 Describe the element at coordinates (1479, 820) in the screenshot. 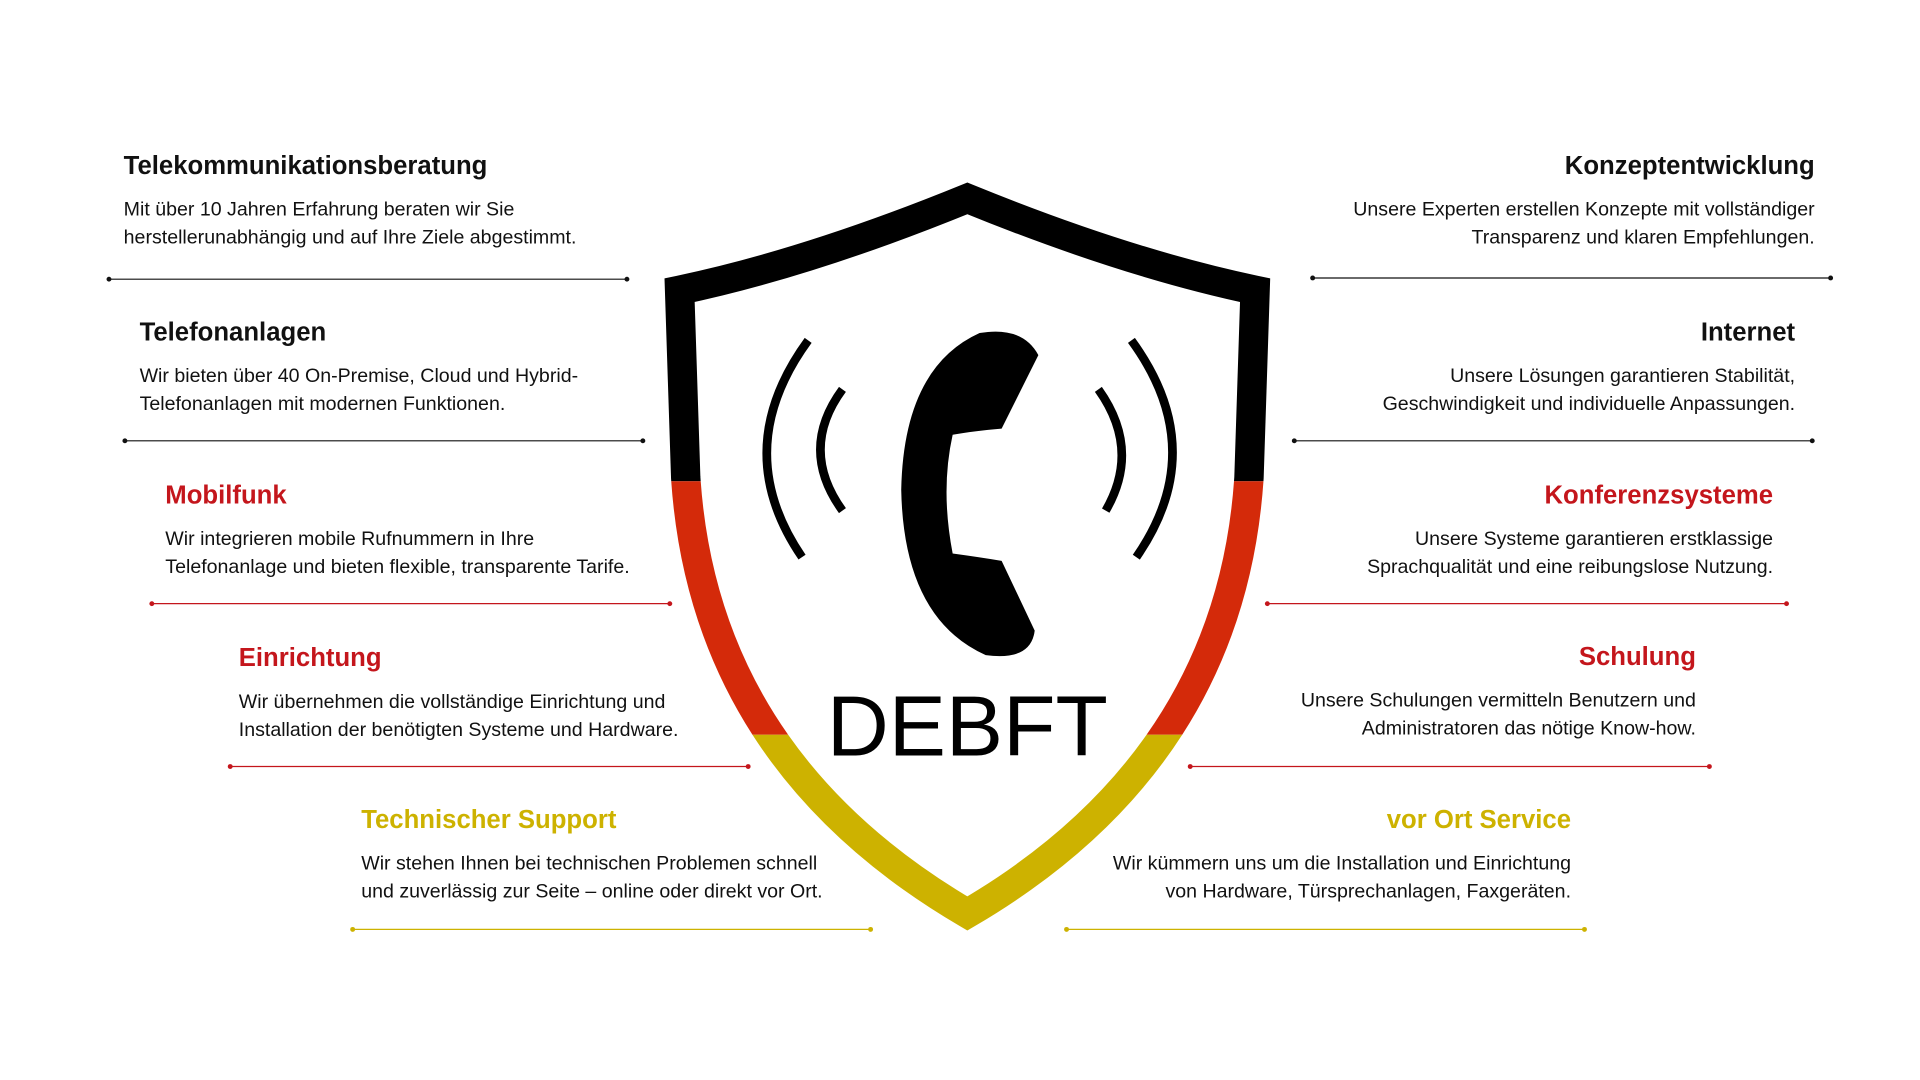

I see `service-title: vor Ort Service` at that location.